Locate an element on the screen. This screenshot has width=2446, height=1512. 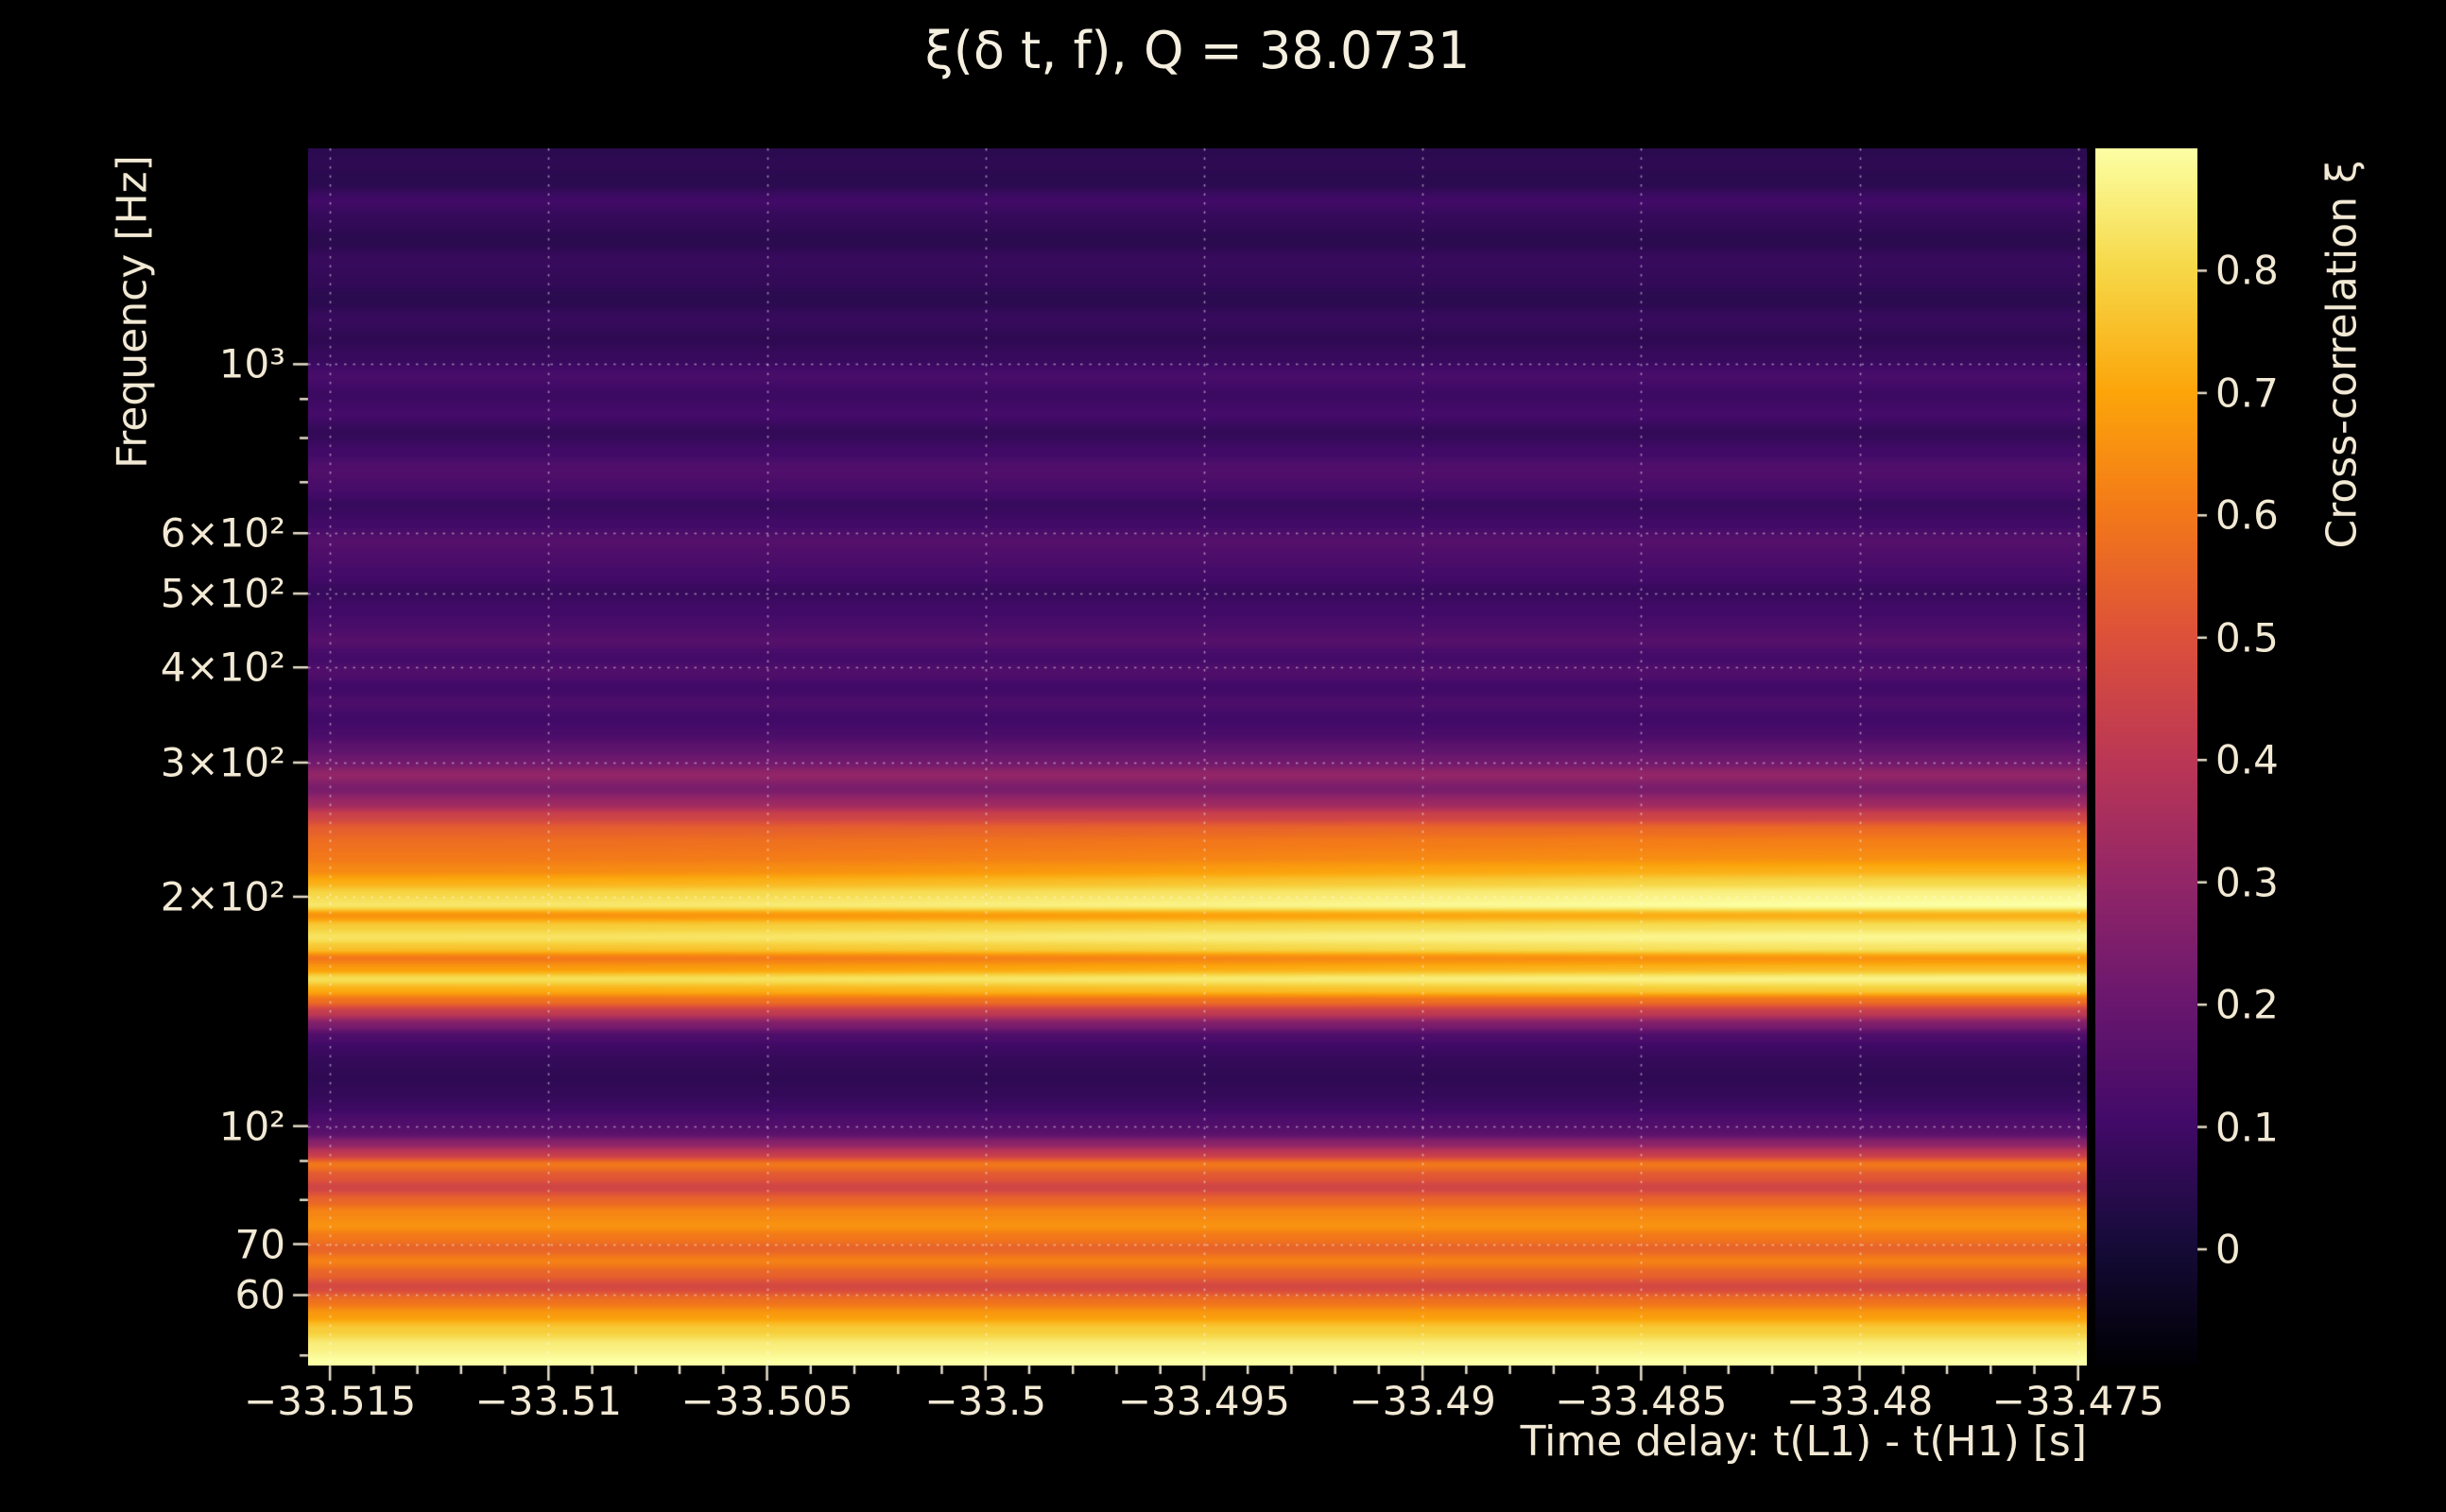
y-tick-label: 10³ is located at coordinates (251, 363).